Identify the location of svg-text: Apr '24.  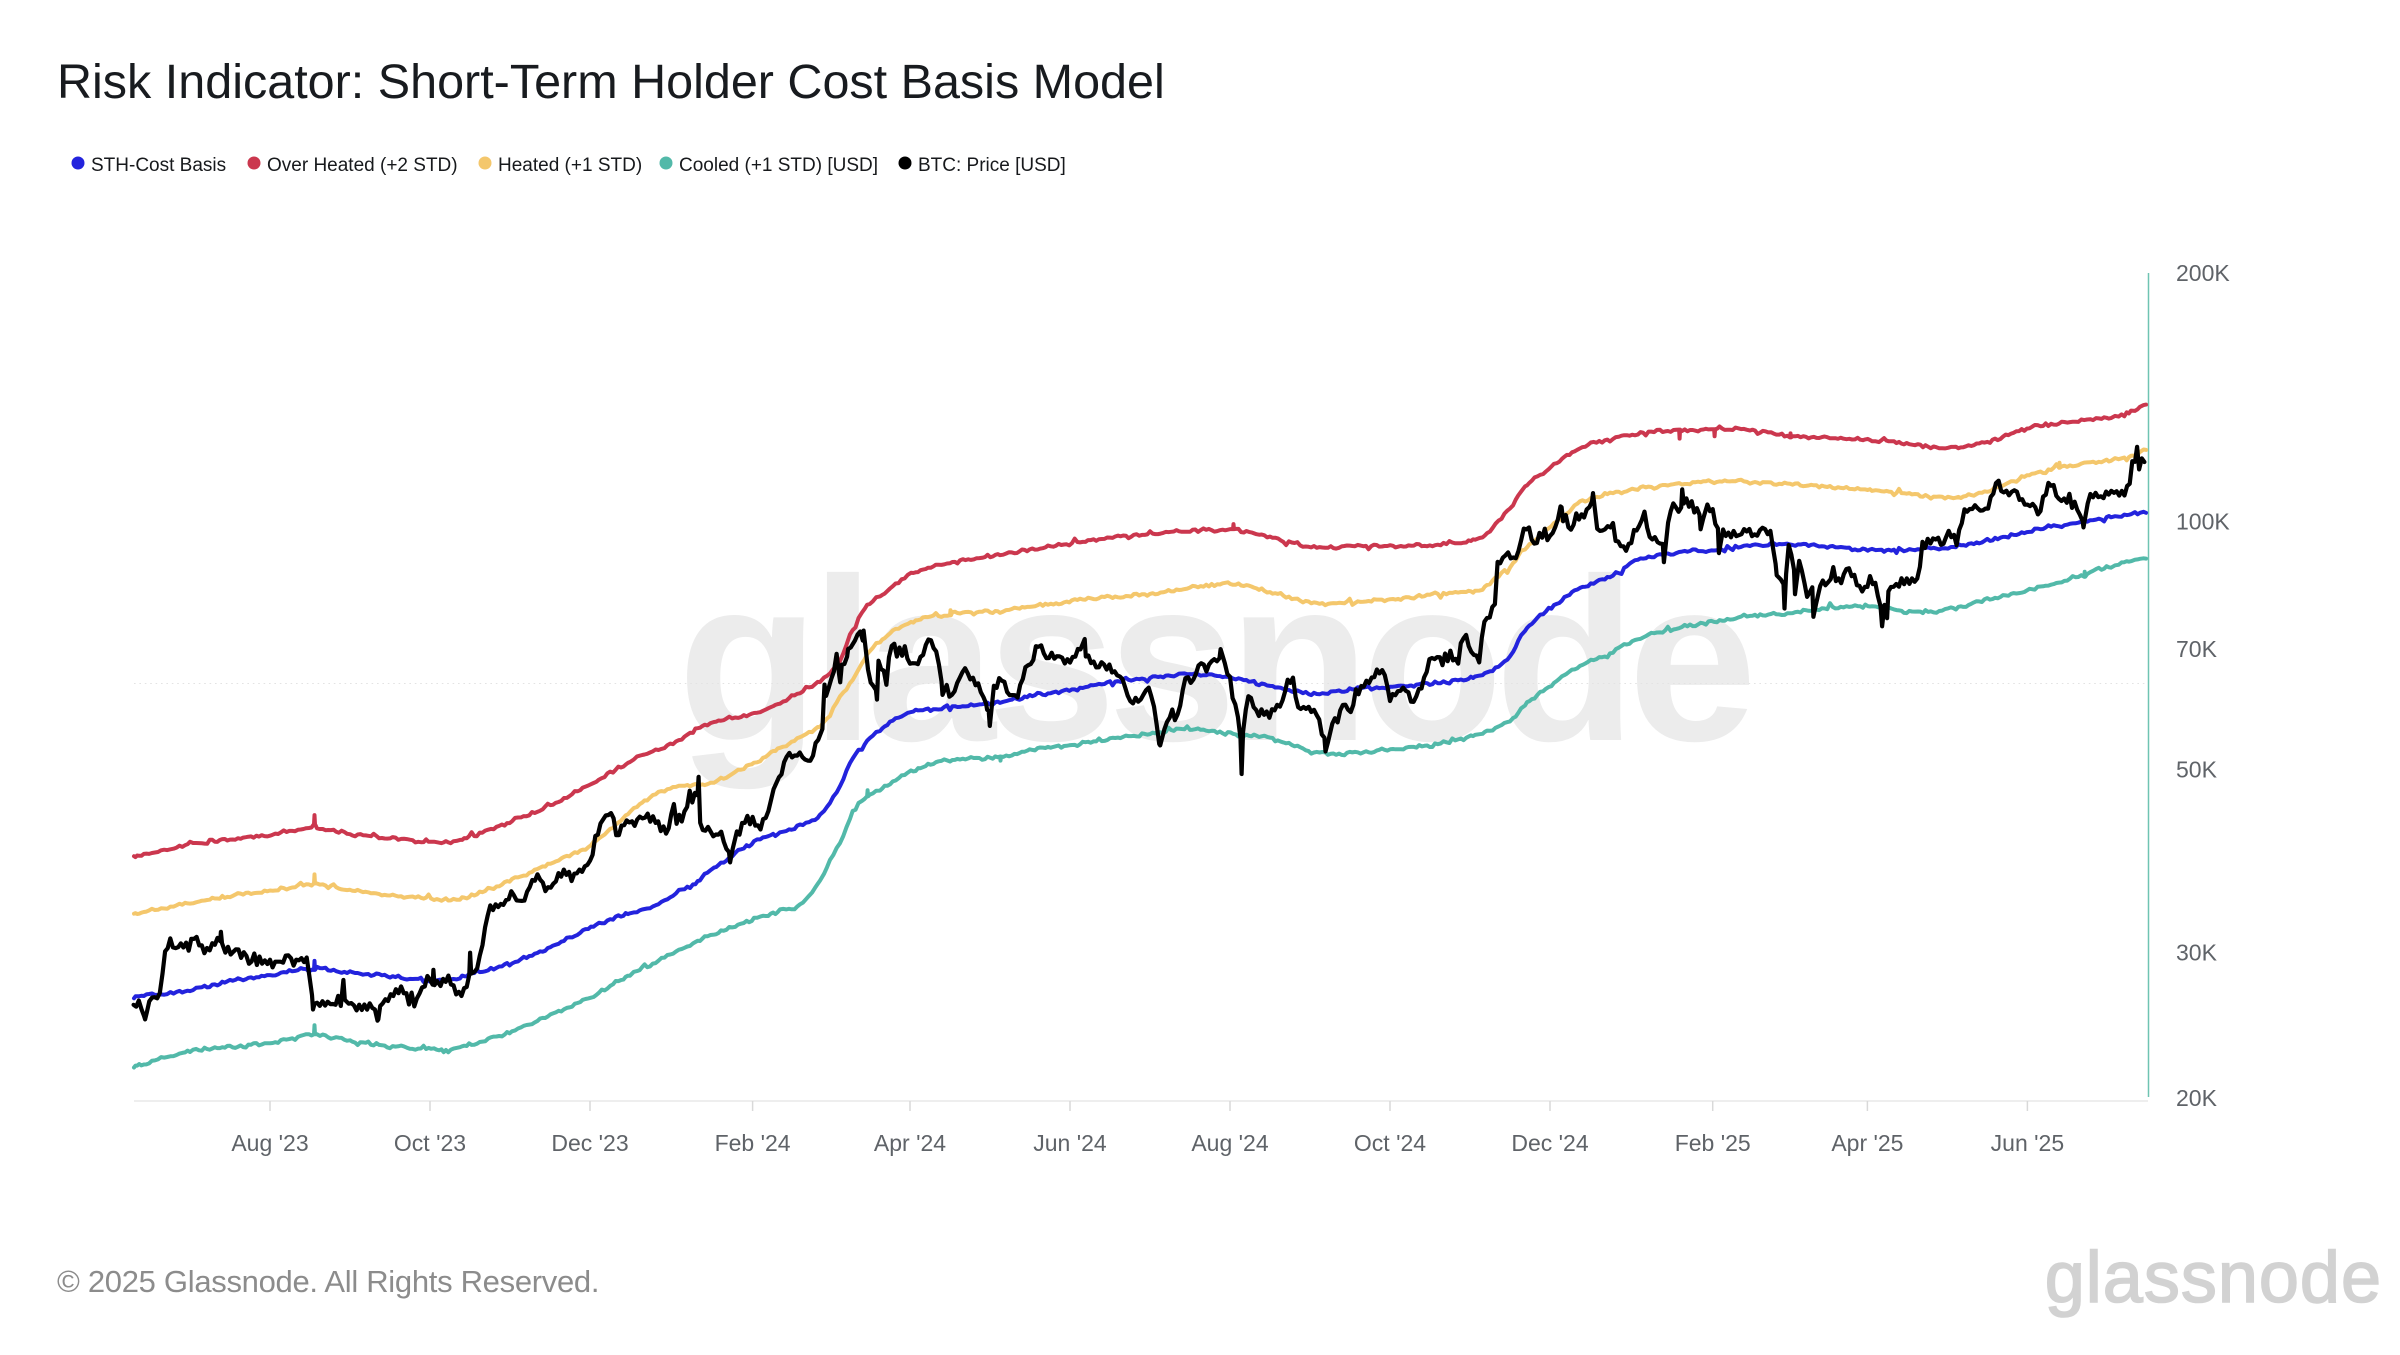
(910, 1143).